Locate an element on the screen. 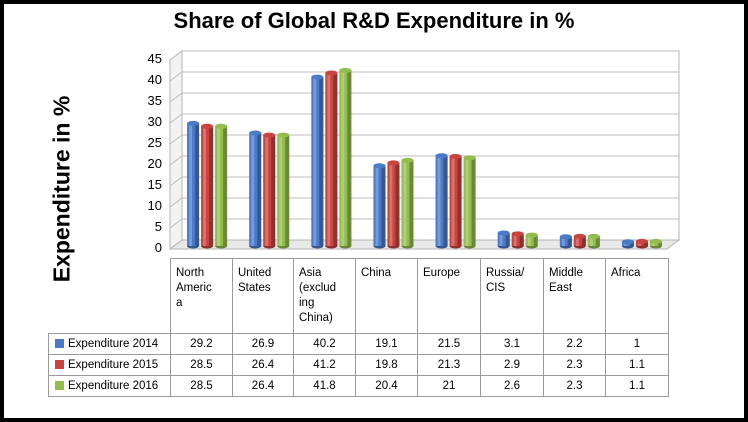 This screenshot has height=422, width=748. category-header: Russia/ CIS is located at coordinates (512, 296).